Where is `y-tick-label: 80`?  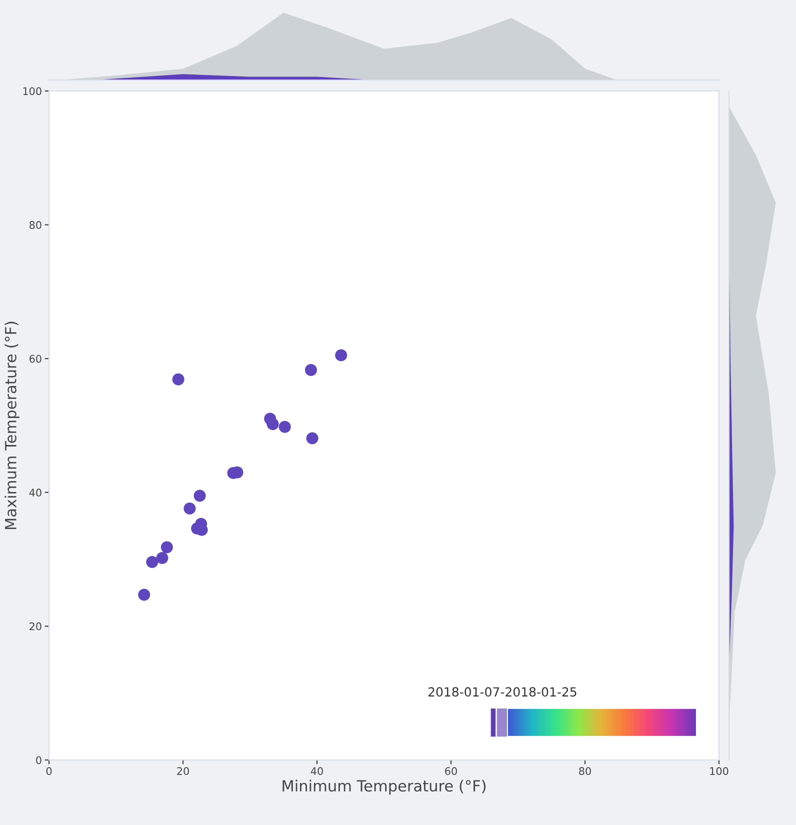
y-tick-label: 80 is located at coordinates (36, 225).